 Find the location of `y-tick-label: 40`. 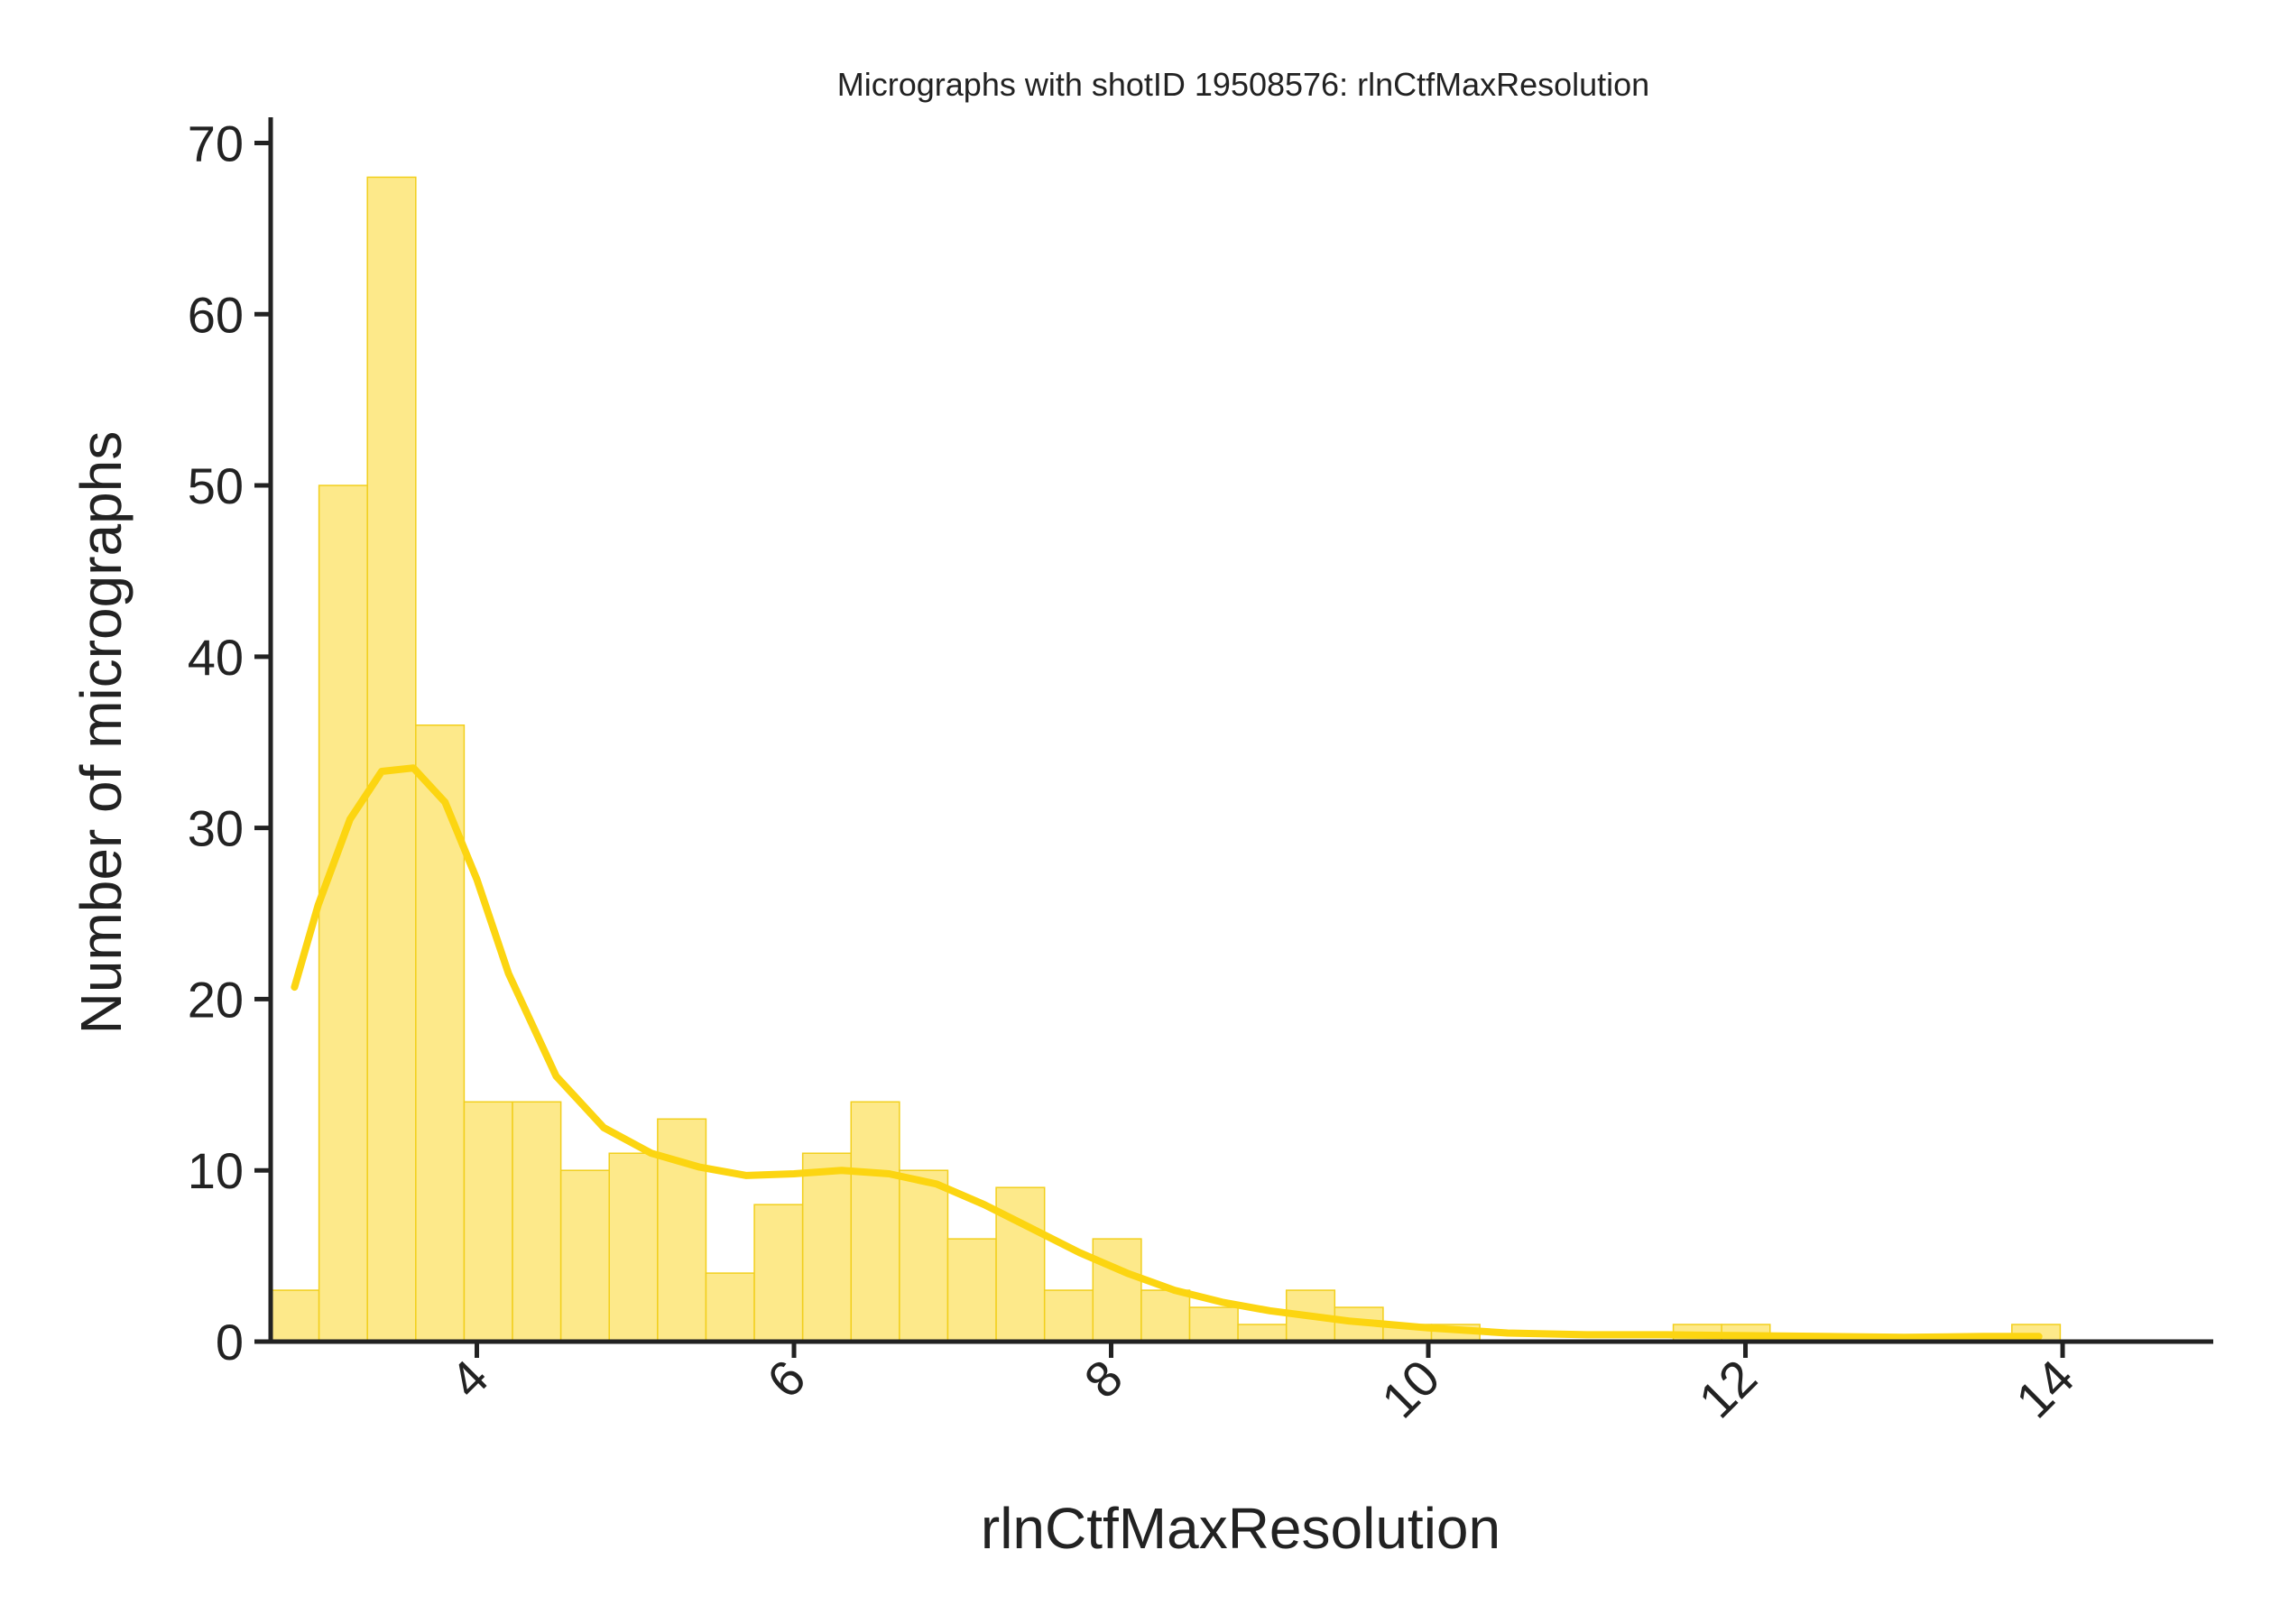

y-tick-label: 40 is located at coordinates (216, 658).